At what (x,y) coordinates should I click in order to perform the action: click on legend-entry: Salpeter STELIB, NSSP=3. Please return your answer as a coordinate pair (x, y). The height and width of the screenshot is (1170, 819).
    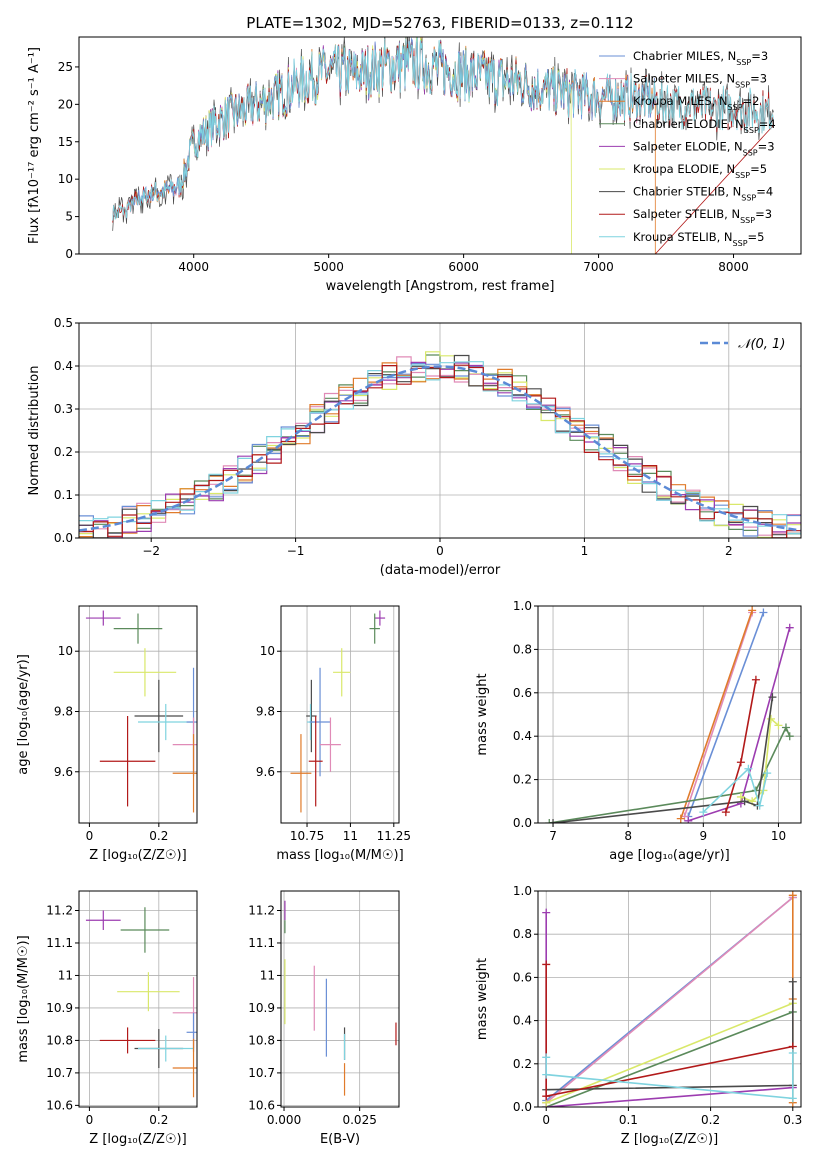
    Looking at the image, I should click on (702, 216).